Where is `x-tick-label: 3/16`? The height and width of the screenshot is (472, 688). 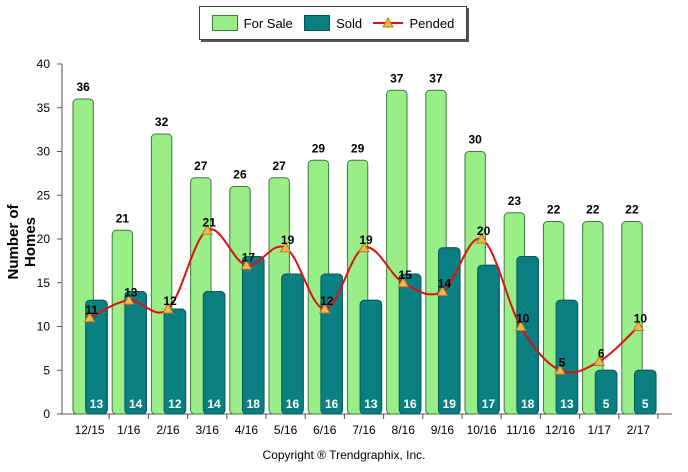 x-tick-label: 3/16 is located at coordinates (208, 430).